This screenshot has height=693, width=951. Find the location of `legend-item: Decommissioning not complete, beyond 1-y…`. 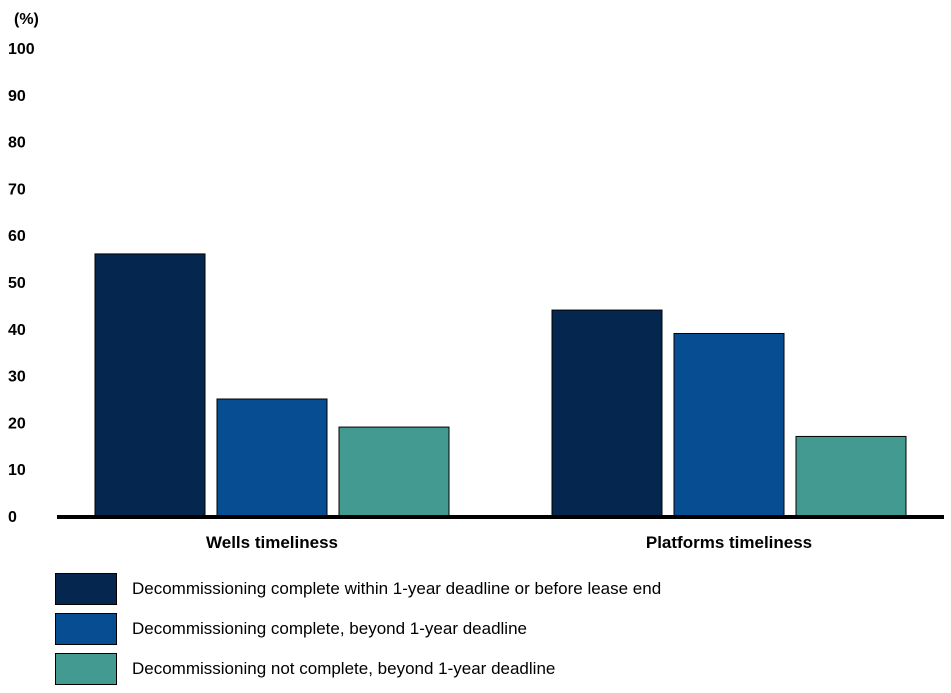

legend-item: Decommissioning not complete, beyond 1-y… is located at coordinates (495, 669).